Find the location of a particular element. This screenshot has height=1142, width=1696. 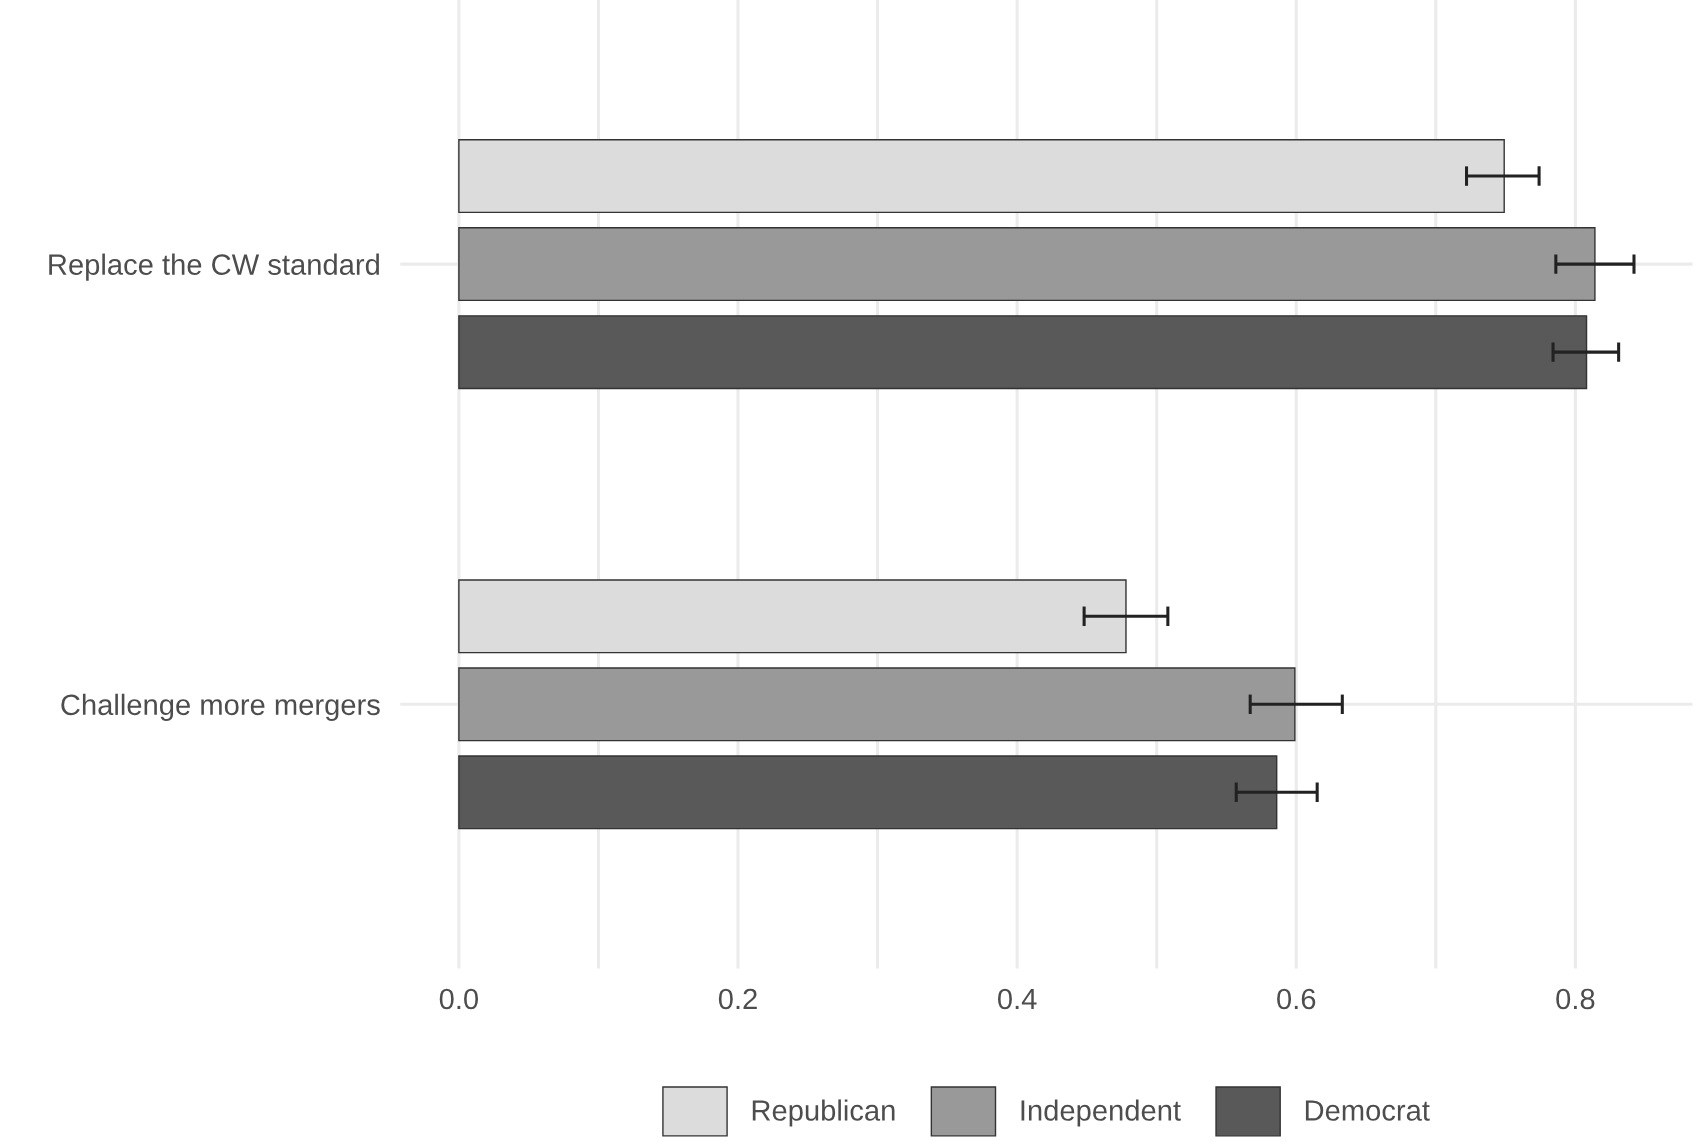

x-tick-label: 0.6 is located at coordinates (1296, 999).